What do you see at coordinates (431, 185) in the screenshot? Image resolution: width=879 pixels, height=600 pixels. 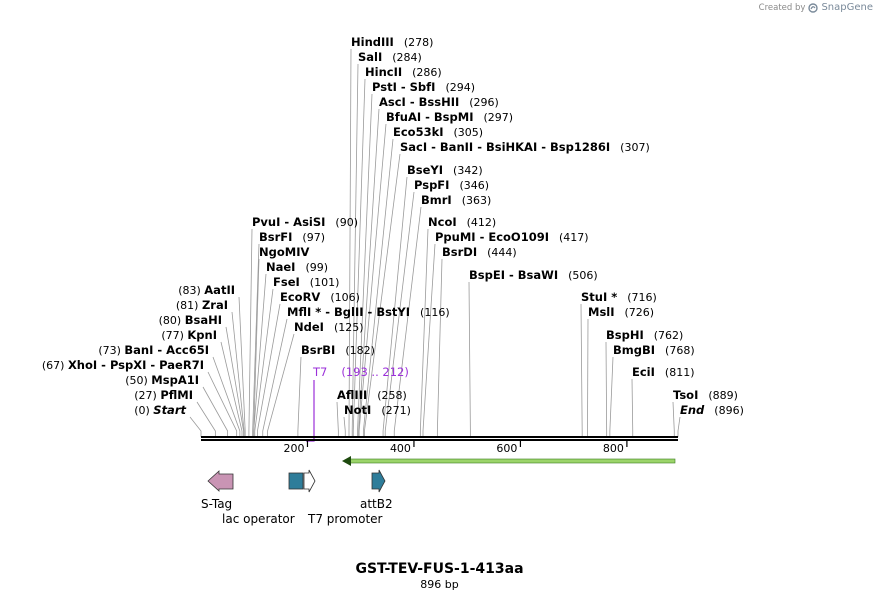 I see `site-name: PspFI` at bounding box center [431, 185].